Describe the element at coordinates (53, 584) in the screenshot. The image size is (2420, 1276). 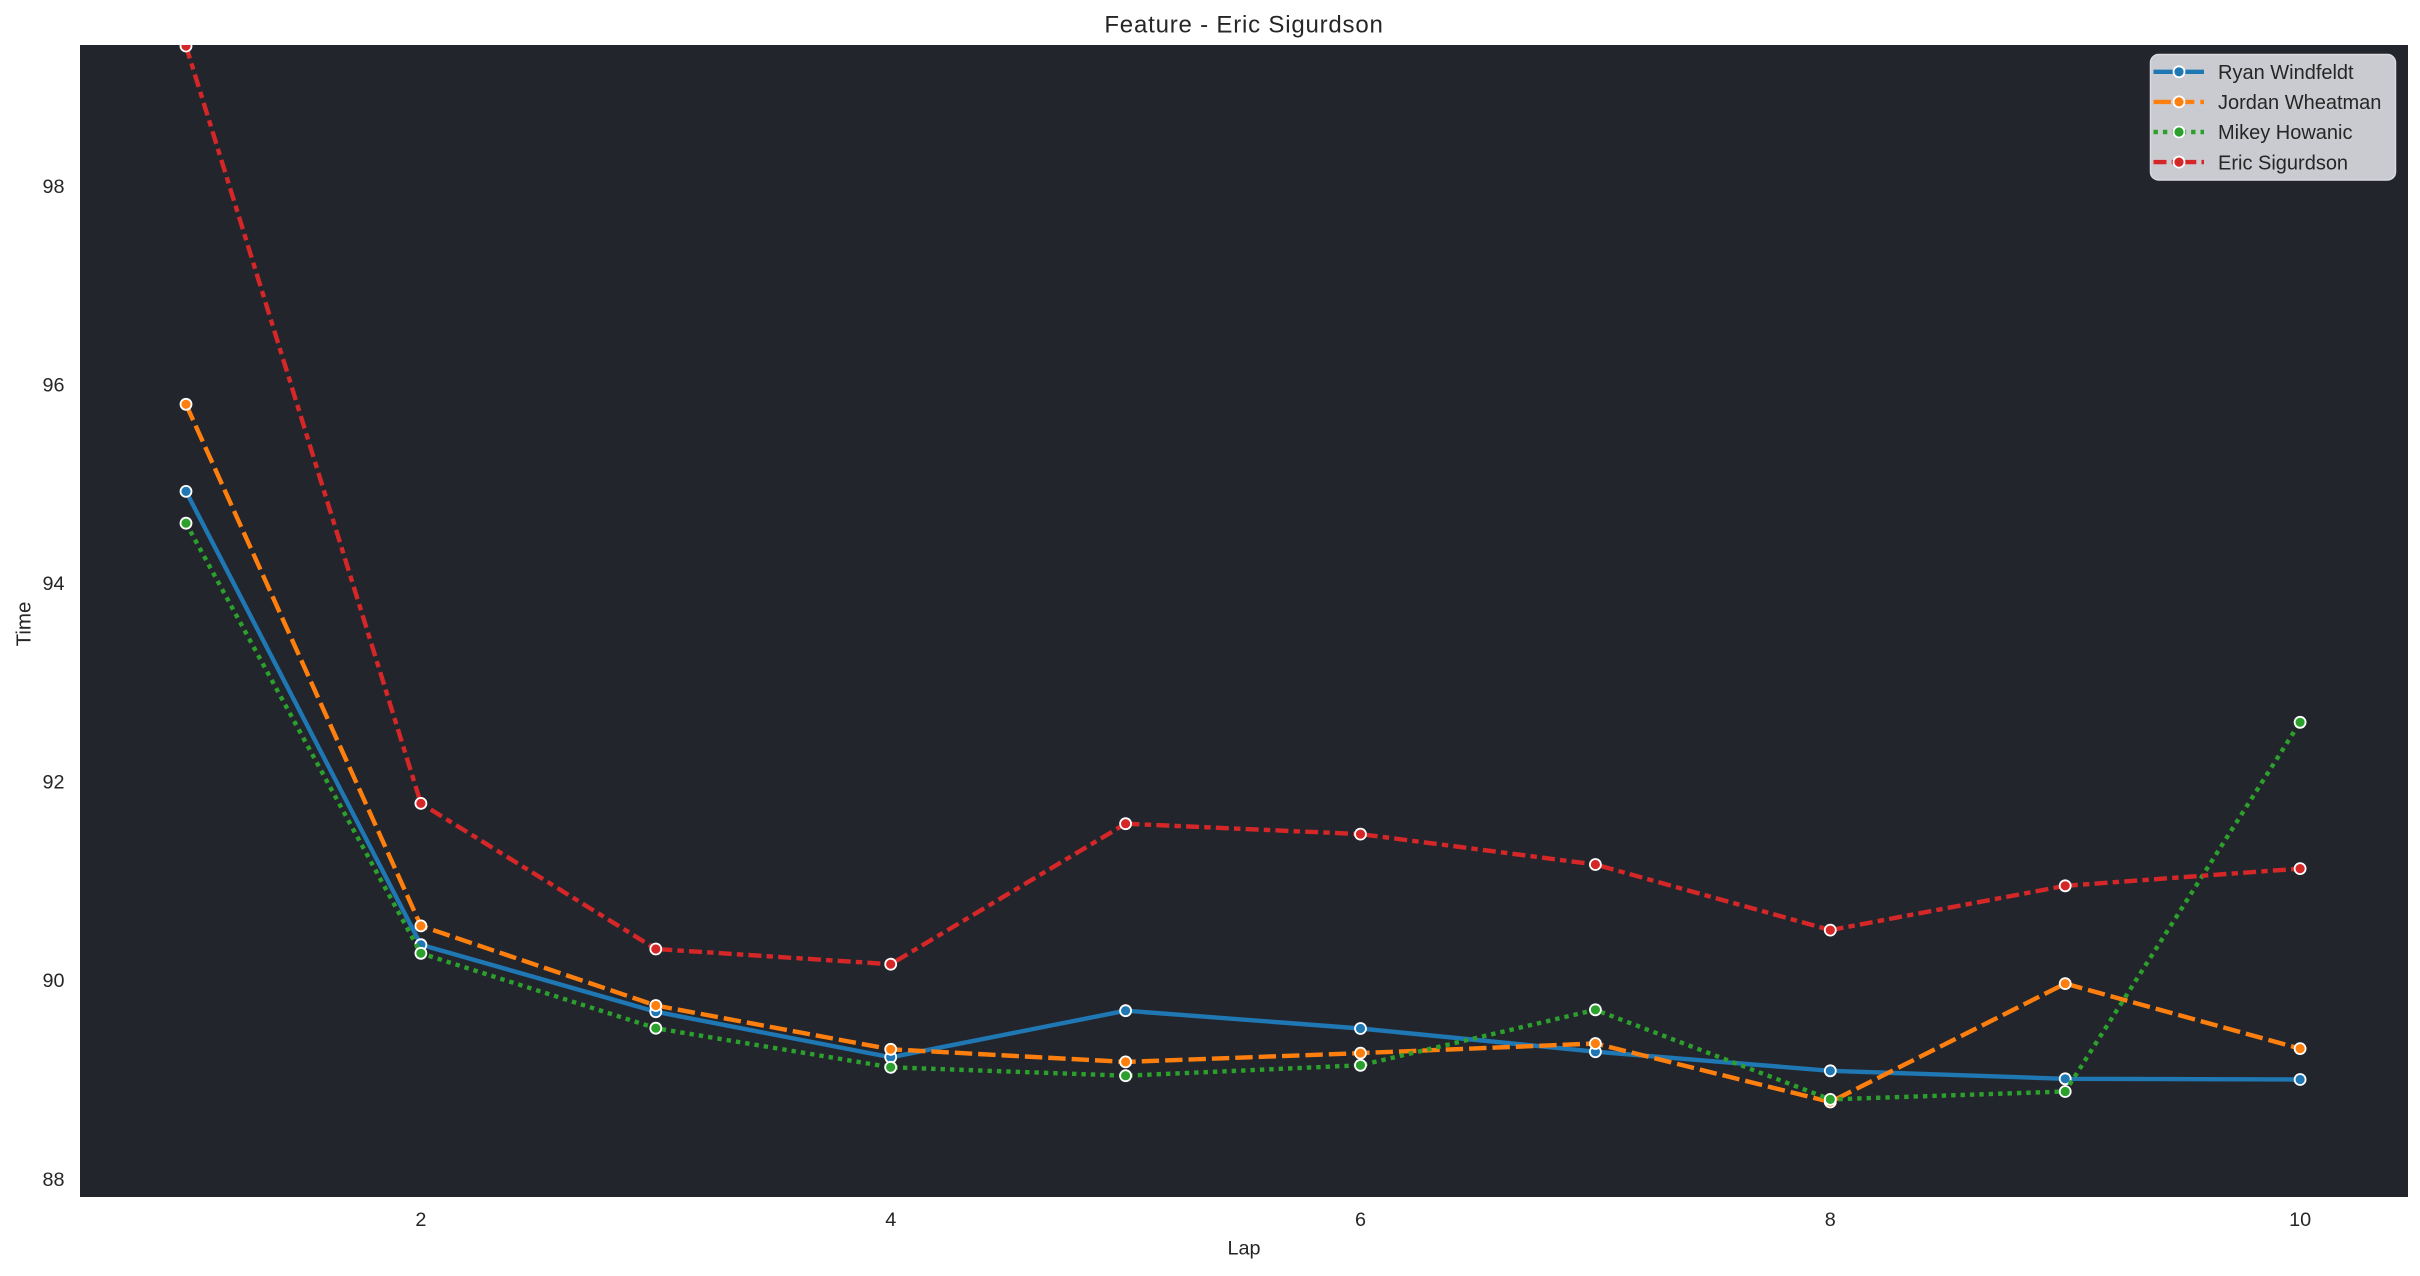
I see `svg-text: 94` at that location.